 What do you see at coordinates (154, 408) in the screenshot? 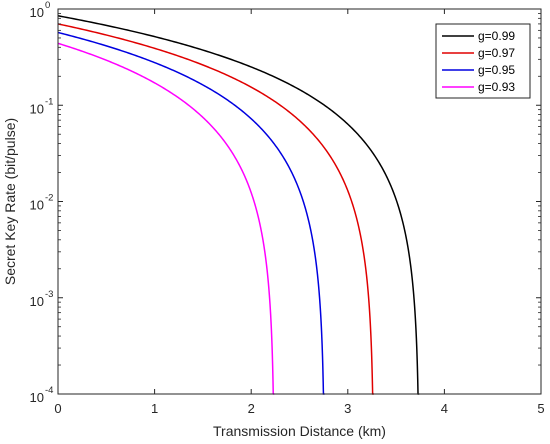
I see `x-tick-label: 1` at bounding box center [154, 408].